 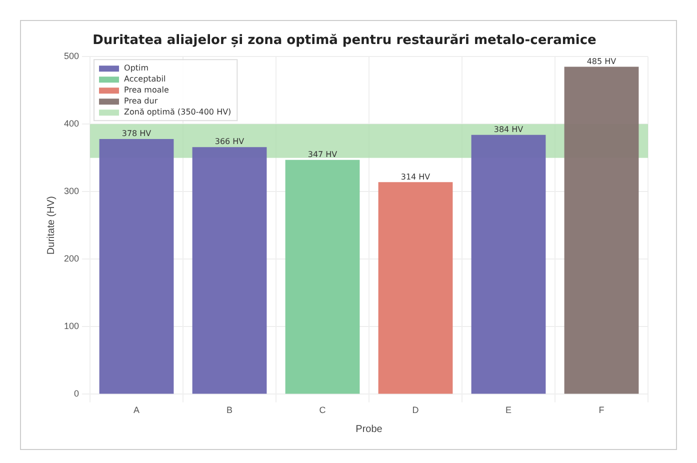 What do you see at coordinates (344, 40) in the screenshot?
I see `chart-title: Duritatea aliajelor și zona optimă pentru restaurări metalo-ceramice` at bounding box center [344, 40].